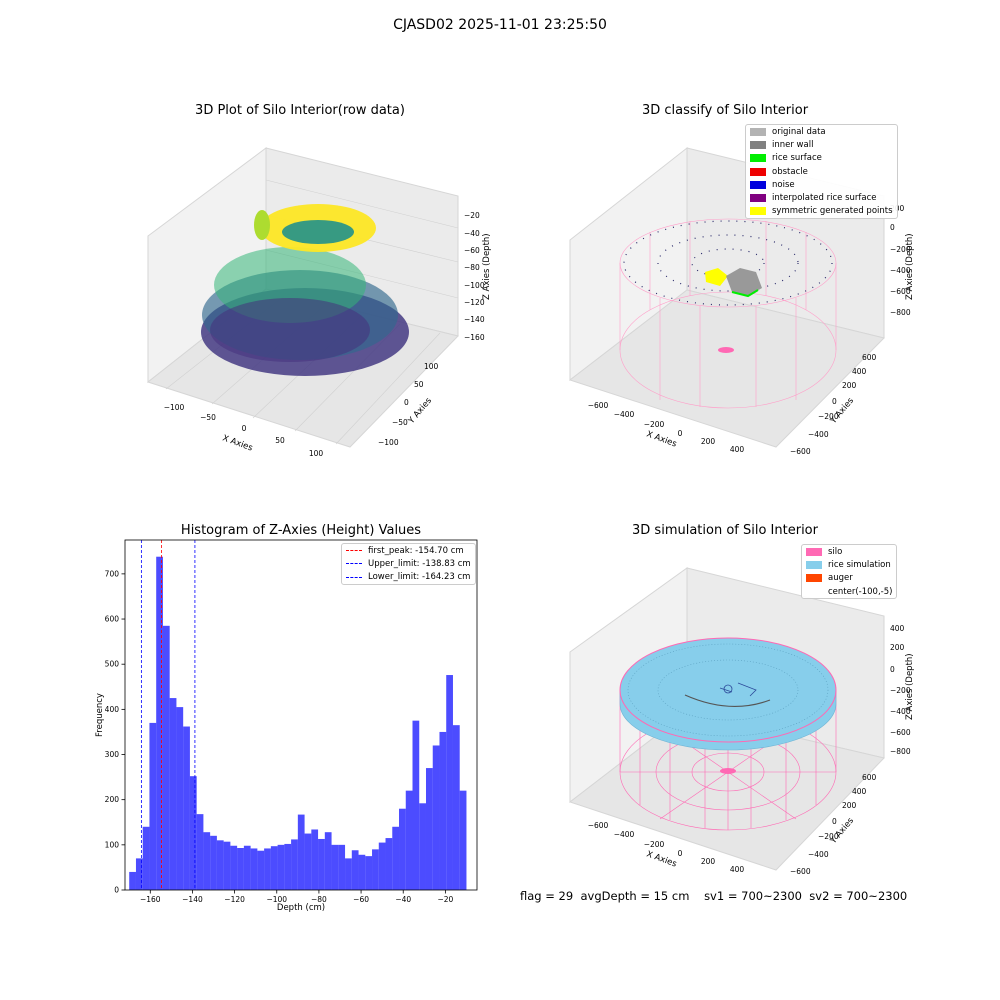  What do you see at coordinates (316, 453) in the screenshot?
I see `raw-xtick: 100` at bounding box center [316, 453].